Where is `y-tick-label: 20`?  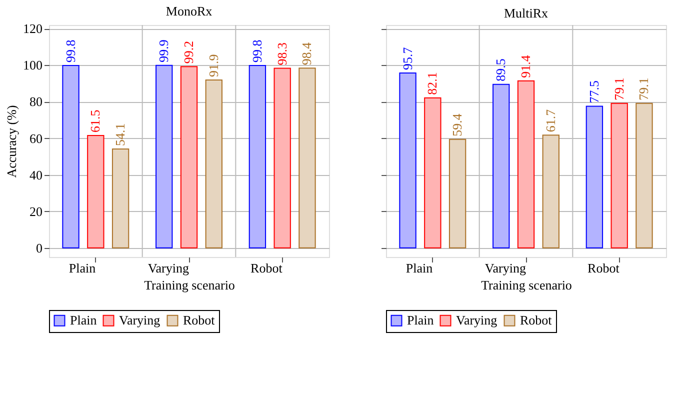
y-tick-label: 20 is located at coordinates (36, 211).